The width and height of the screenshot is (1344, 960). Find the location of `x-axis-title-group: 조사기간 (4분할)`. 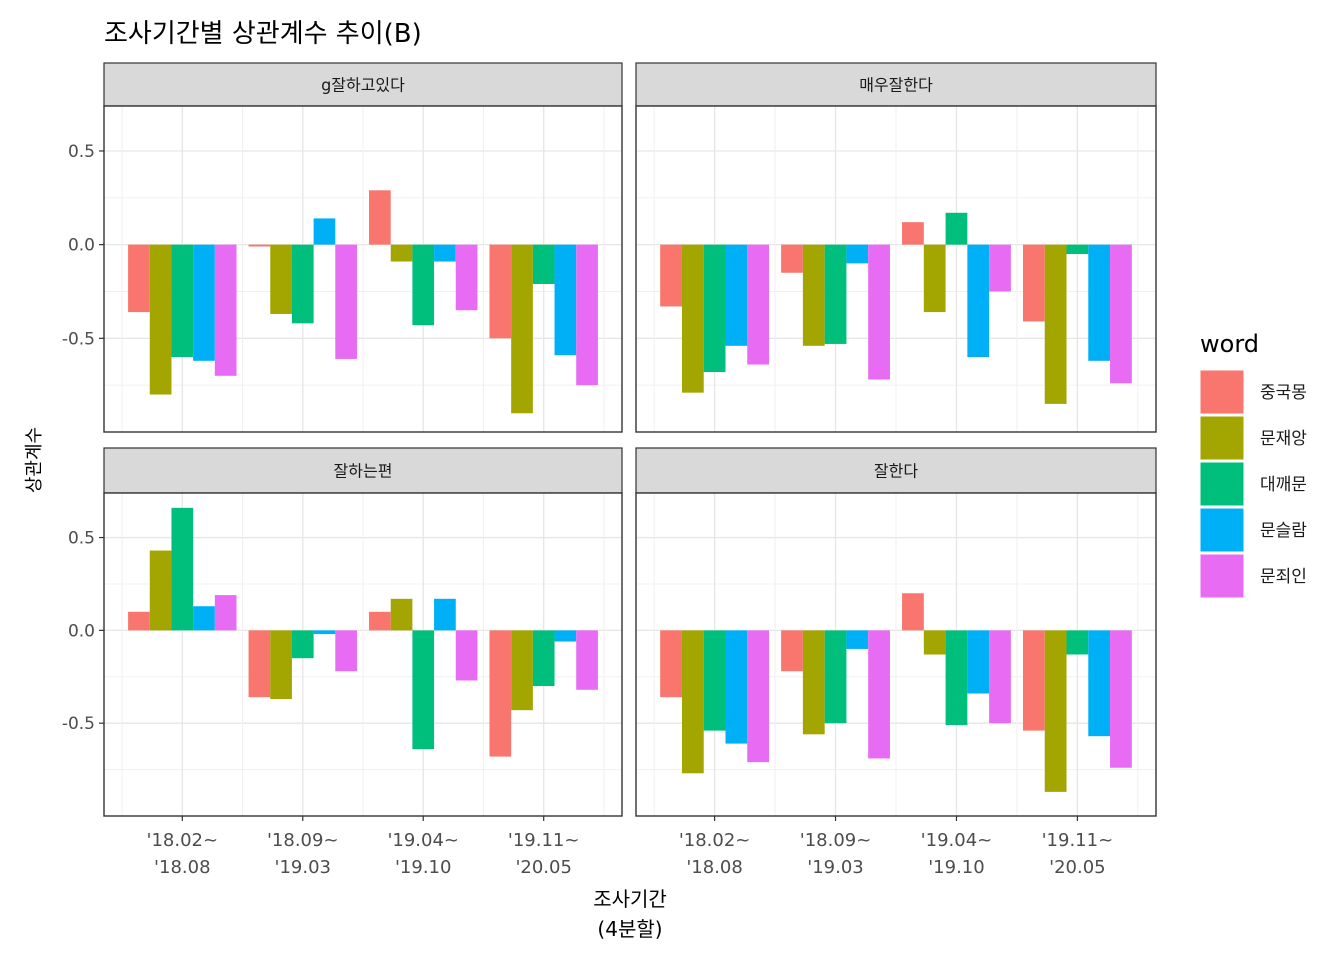

x-axis-title-group: 조사기간 (4분할) is located at coordinates (630, 914).